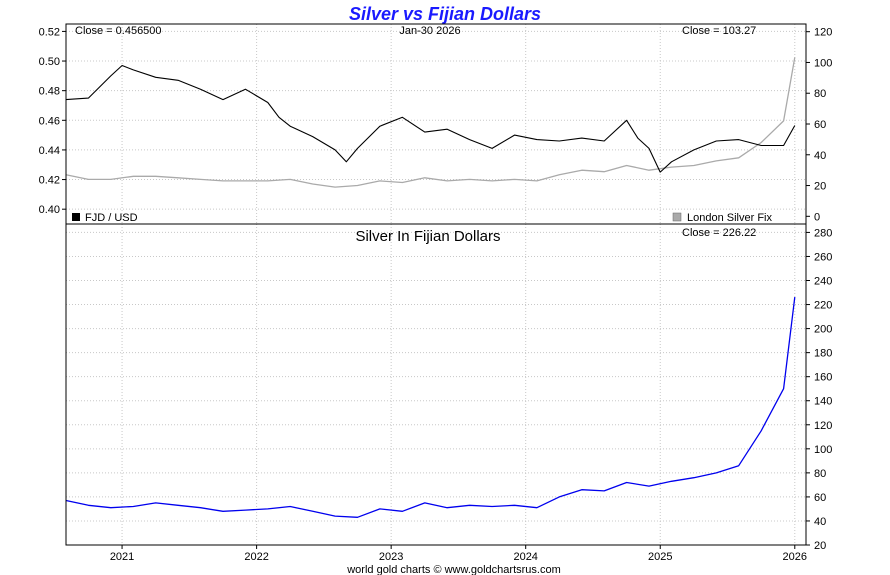  Describe the element at coordinates (49, 181) in the screenshot. I see `top-left-tick-label: 0.42` at that location.